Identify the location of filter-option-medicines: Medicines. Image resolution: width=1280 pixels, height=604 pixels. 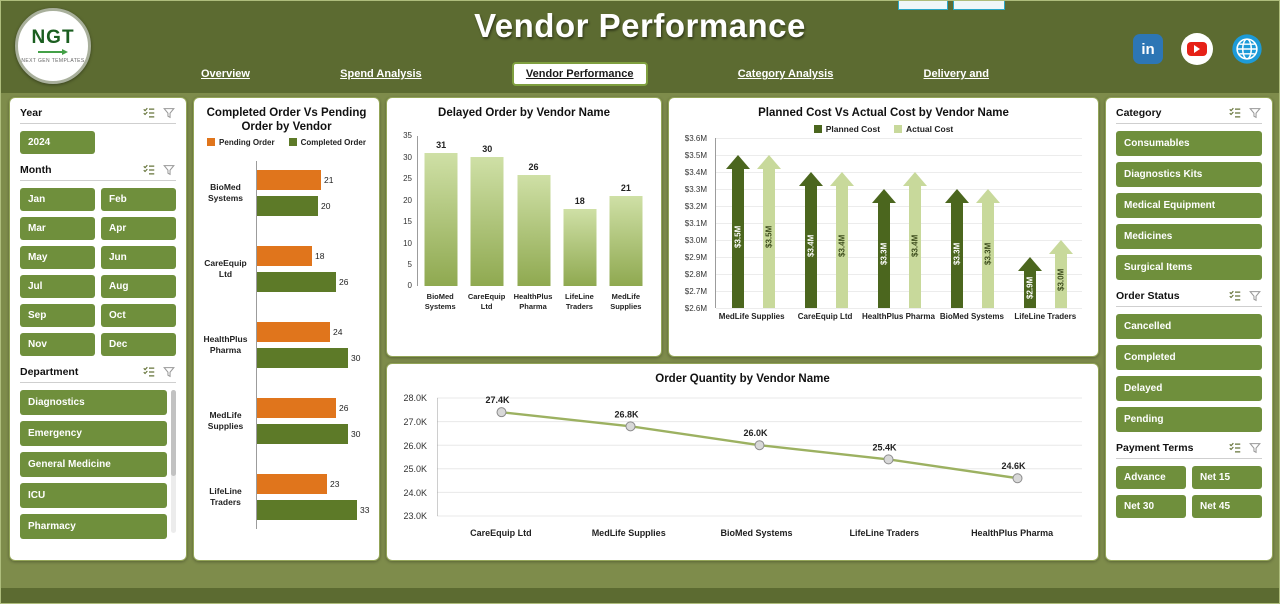
(1189, 236).